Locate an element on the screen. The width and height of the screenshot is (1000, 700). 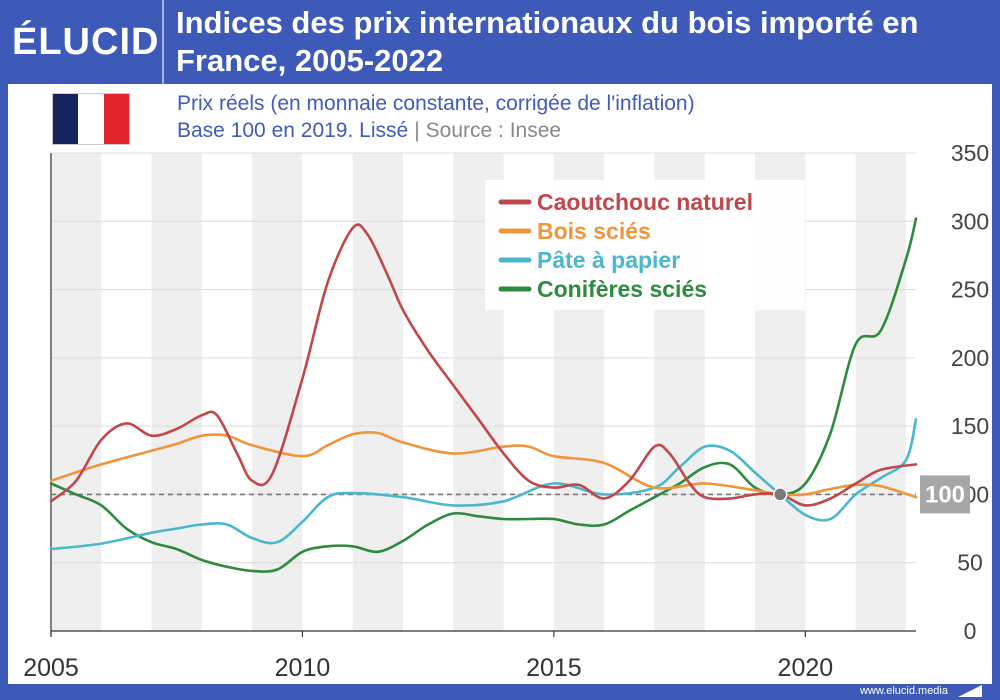
reference-badge is located at coordinates (945, 494).